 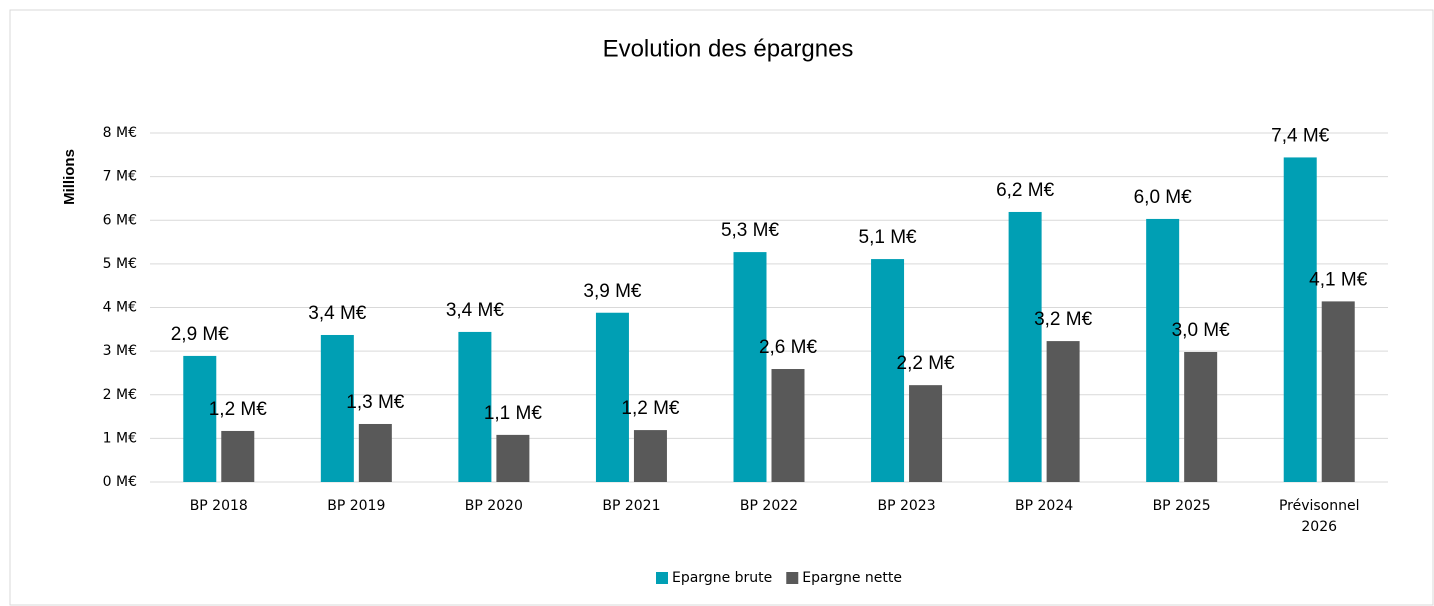 What do you see at coordinates (120, 482) in the screenshot?
I see `y-tick-label: 0 M€` at bounding box center [120, 482].